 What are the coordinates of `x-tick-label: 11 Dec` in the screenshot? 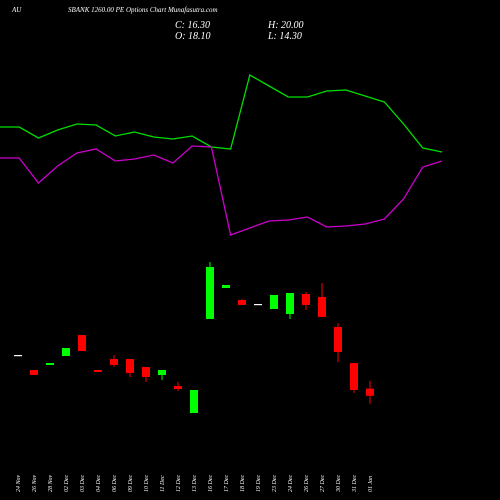 It's located at (163, 483).